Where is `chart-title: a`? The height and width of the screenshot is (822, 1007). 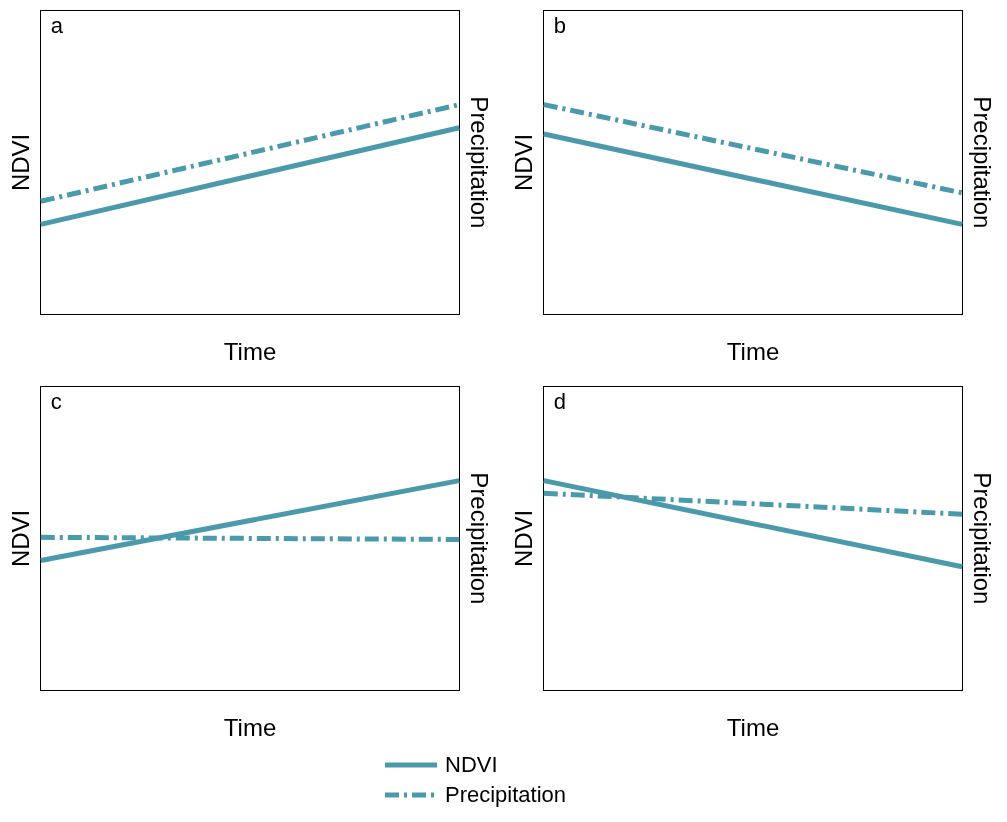
chart-title: a is located at coordinates (57, 26).